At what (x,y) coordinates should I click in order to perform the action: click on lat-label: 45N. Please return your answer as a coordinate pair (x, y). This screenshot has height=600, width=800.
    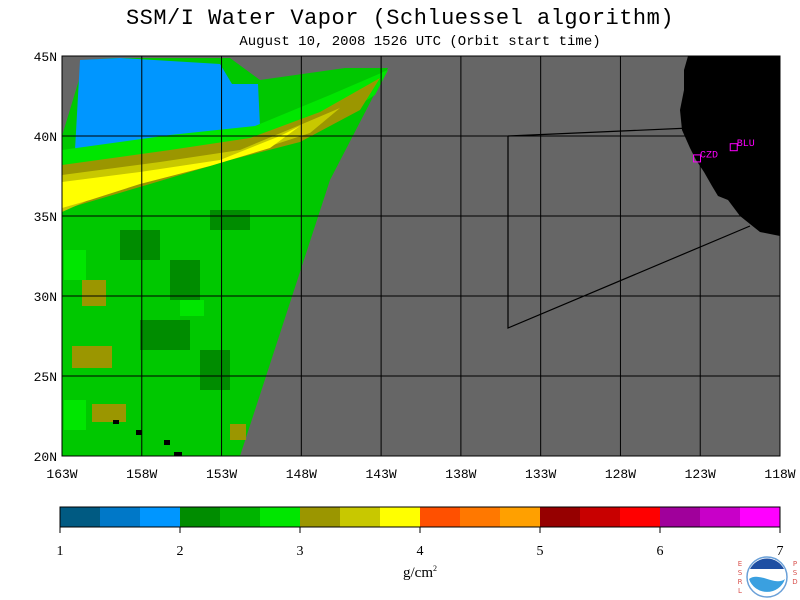
    Looking at the image, I should click on (45, 57).